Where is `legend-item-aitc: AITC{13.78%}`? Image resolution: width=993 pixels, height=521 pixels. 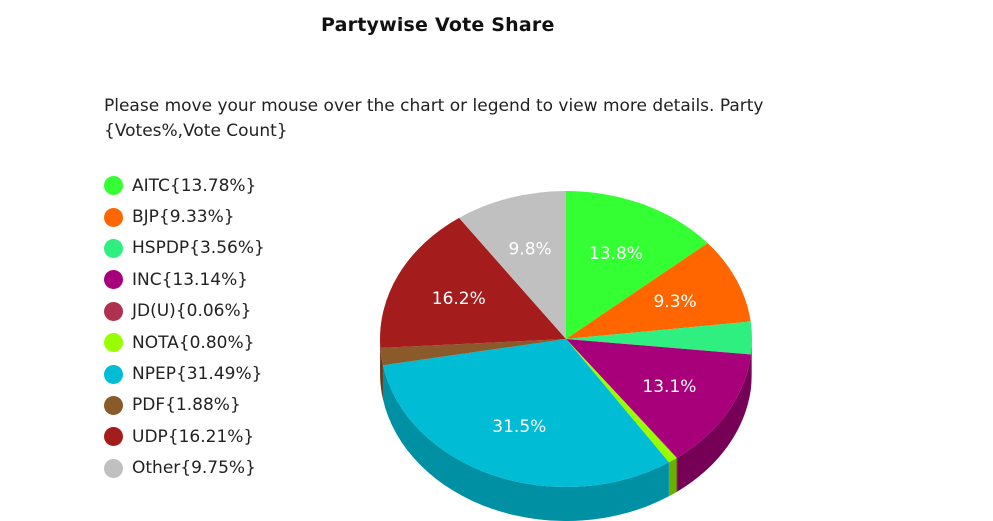 legend-item-aitc: AITC{13.78%} is located at coordinates (224, 185).